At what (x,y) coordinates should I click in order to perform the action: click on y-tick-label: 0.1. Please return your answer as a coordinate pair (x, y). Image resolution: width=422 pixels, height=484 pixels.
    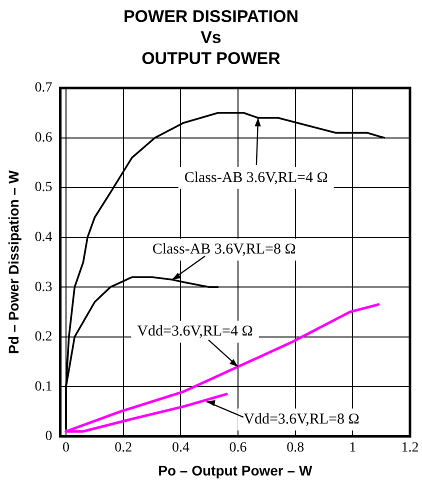
    Looking at the image, I should click on (43, 386).